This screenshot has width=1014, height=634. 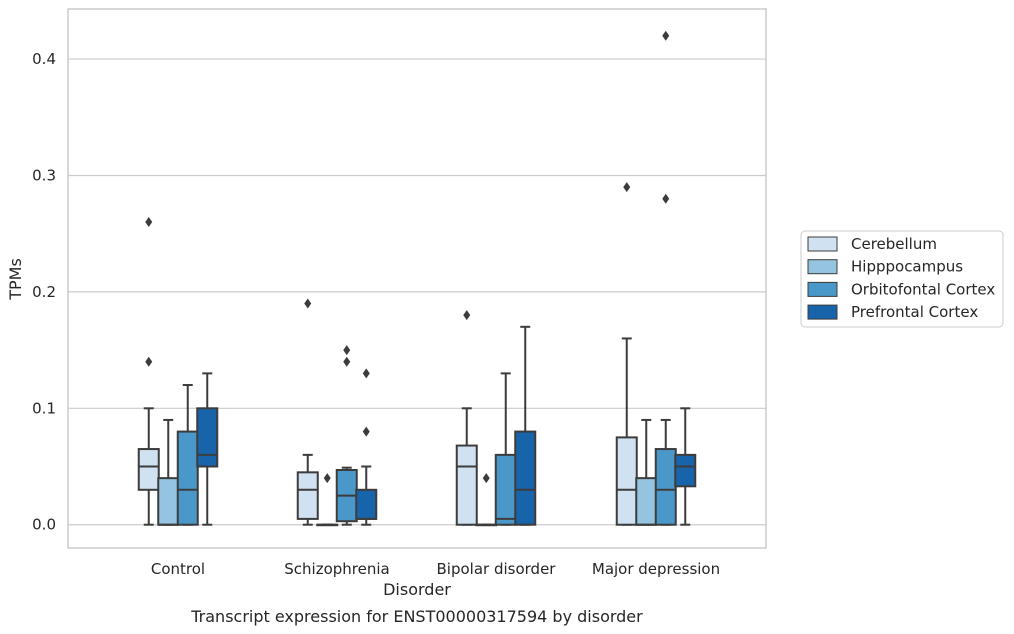 What do you see at coordinates (656, 569) in the screenshot?
I see `x-tick-label: Major depression` at bounding box center [656, 569].